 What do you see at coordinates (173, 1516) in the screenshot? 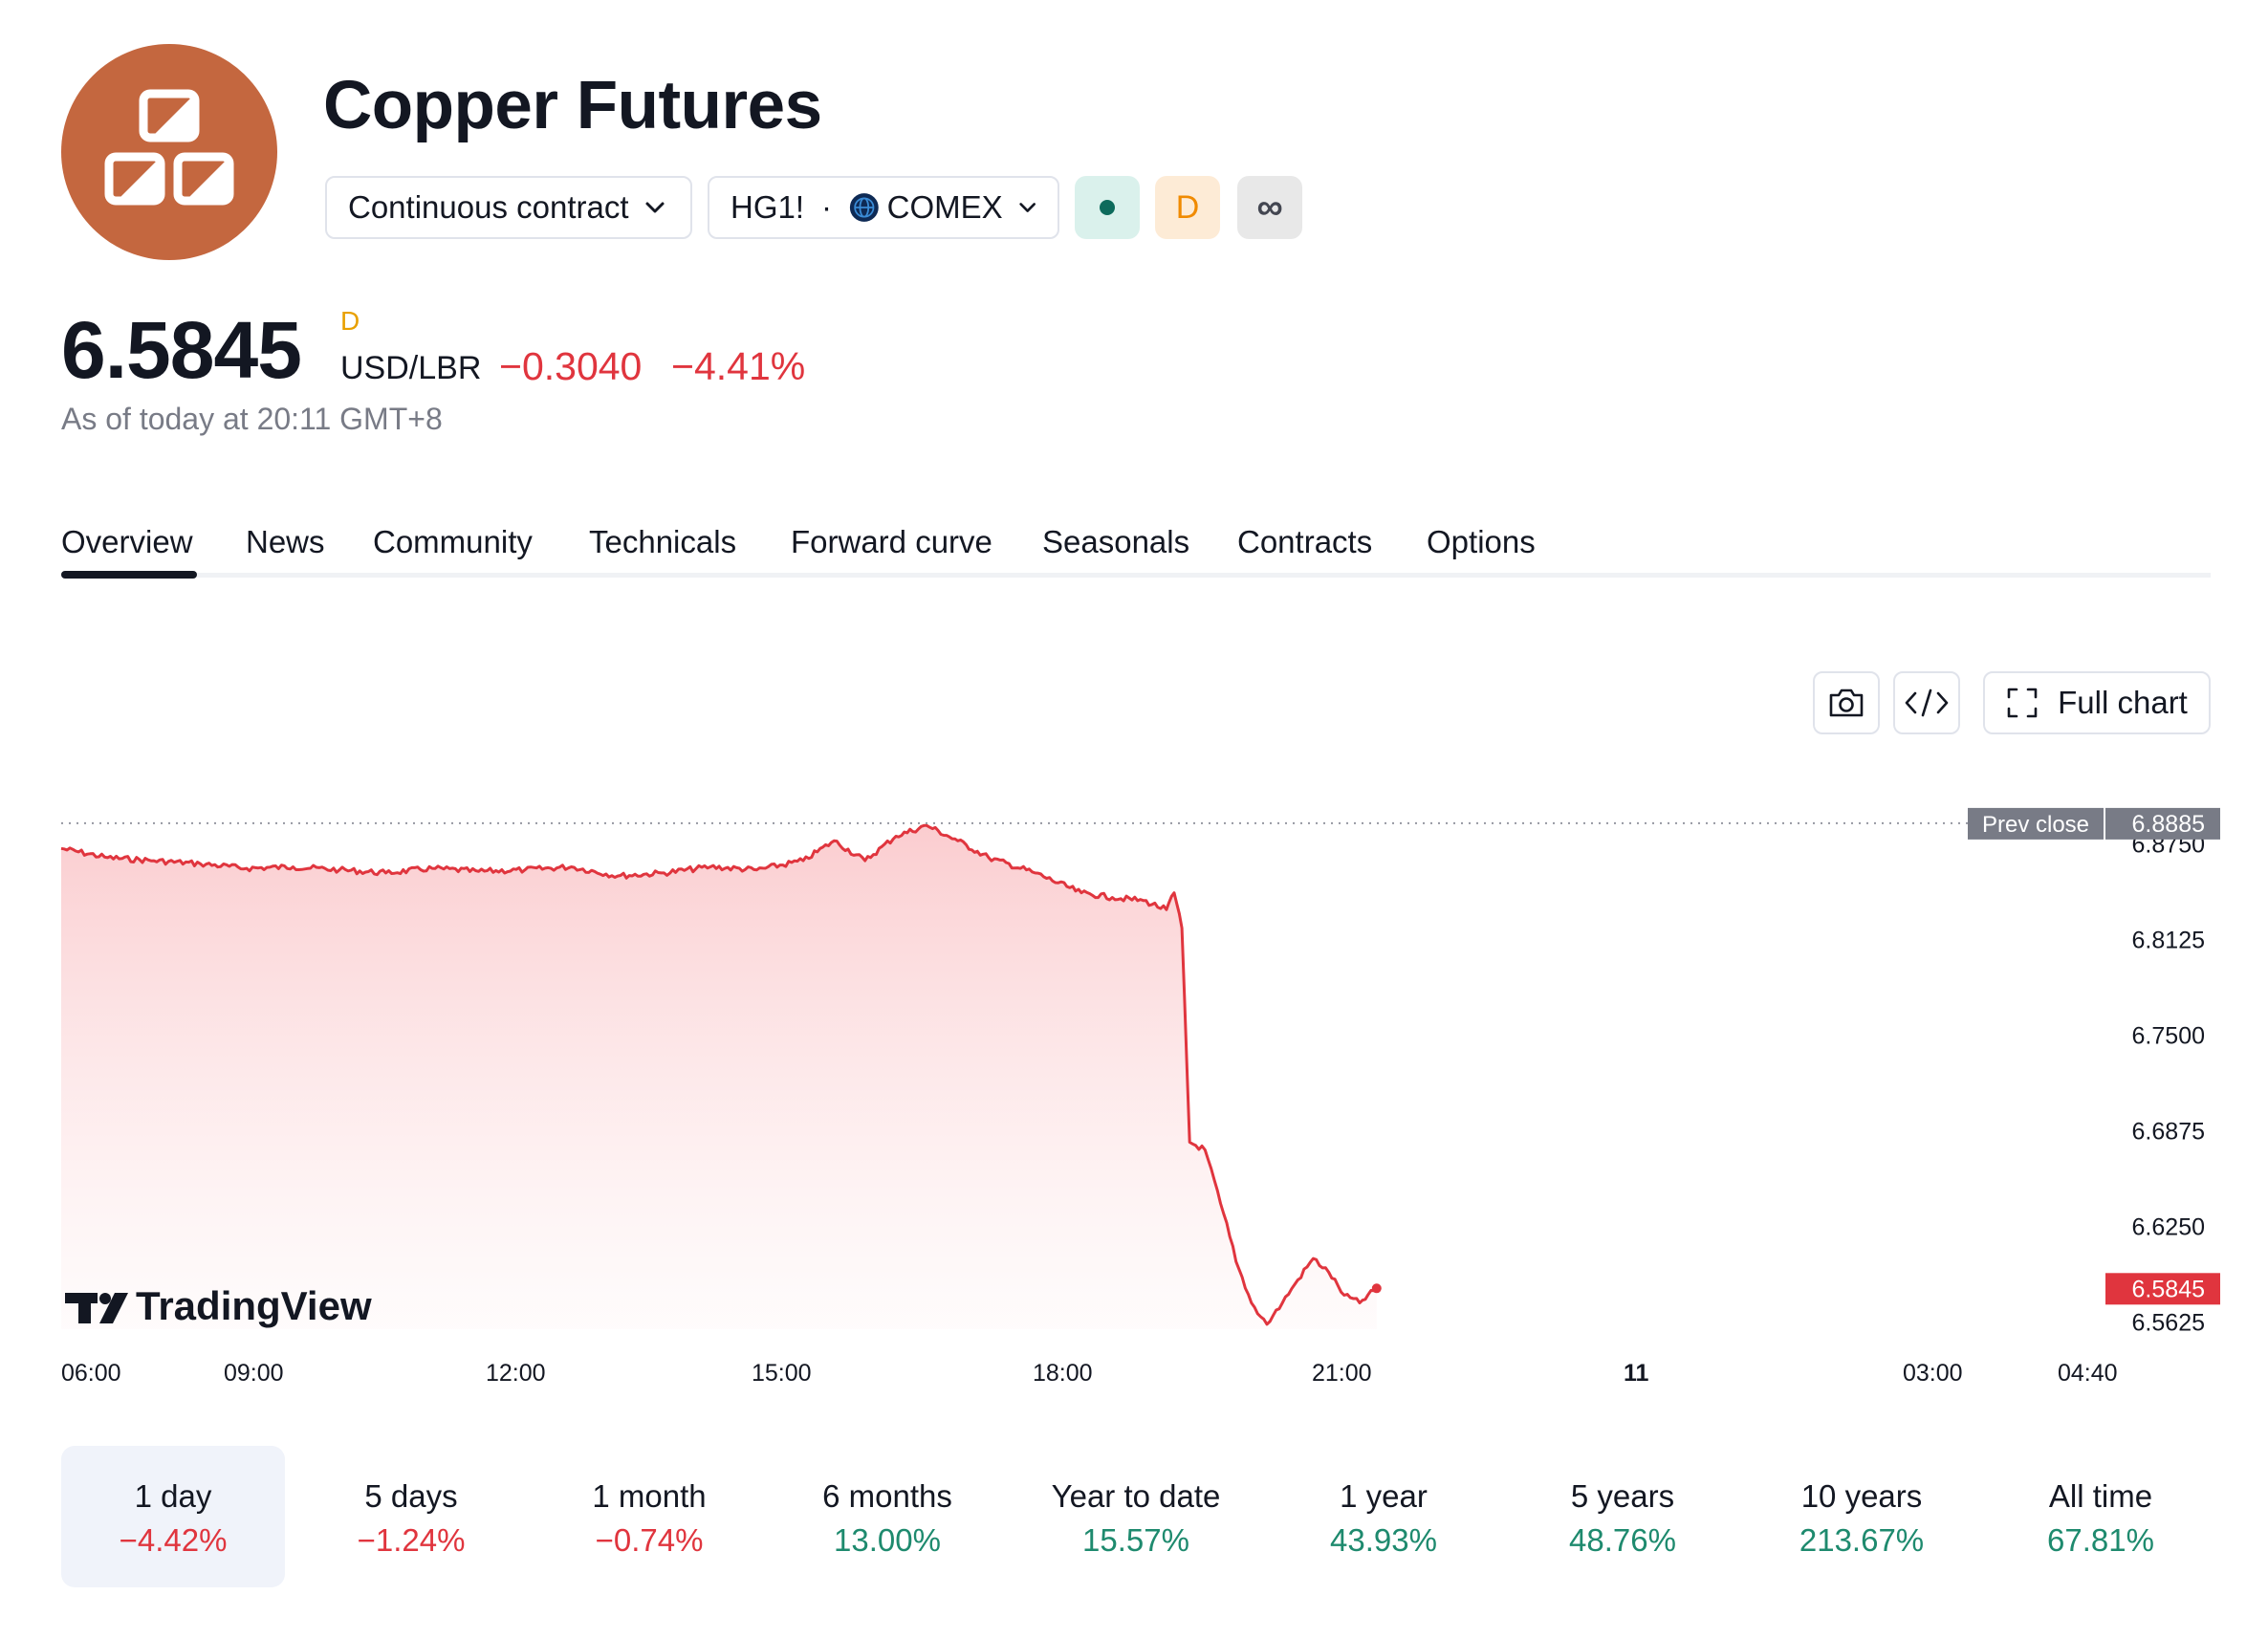
I see `range-1-day: 1 day −4.42%` at bounding box center [173, 1516].